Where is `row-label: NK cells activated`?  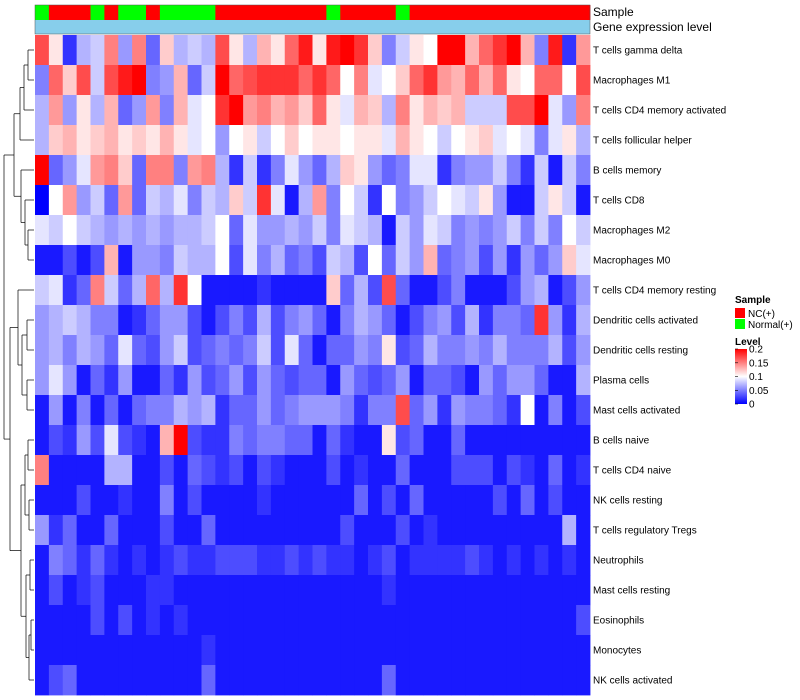 row-label: NK cells activated is located at coordinates (632, 681).